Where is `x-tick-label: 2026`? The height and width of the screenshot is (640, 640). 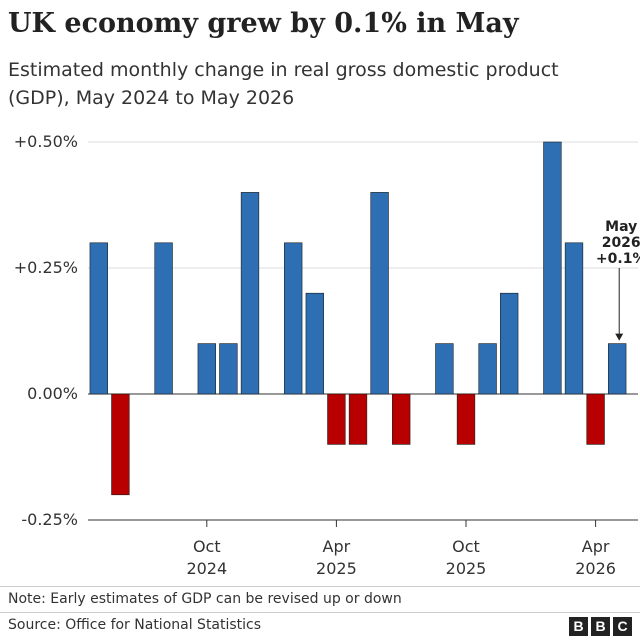
x-tick-label: 2026 is located at coordinates (595, 568).